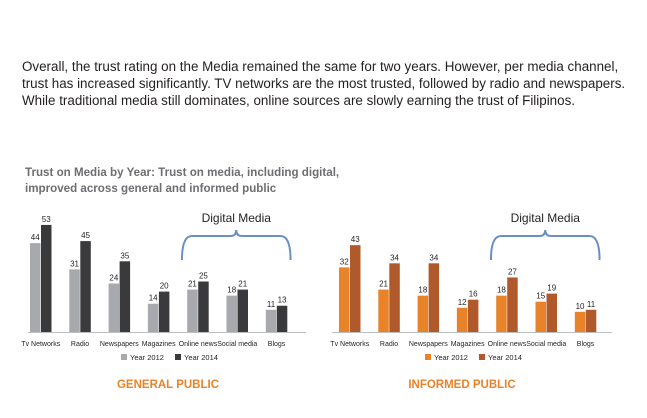  Describe the element at coordinates (383, 284) in the screenshot. I see `informed-data-label-radio-year-2012: 21` at that location.